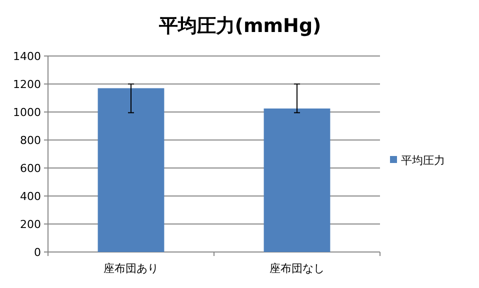 This screenshot has height=288, width=479. Describe the element at coordinates (30, 140) in the screenshot. I see `y-tick-label: 800` at that location.